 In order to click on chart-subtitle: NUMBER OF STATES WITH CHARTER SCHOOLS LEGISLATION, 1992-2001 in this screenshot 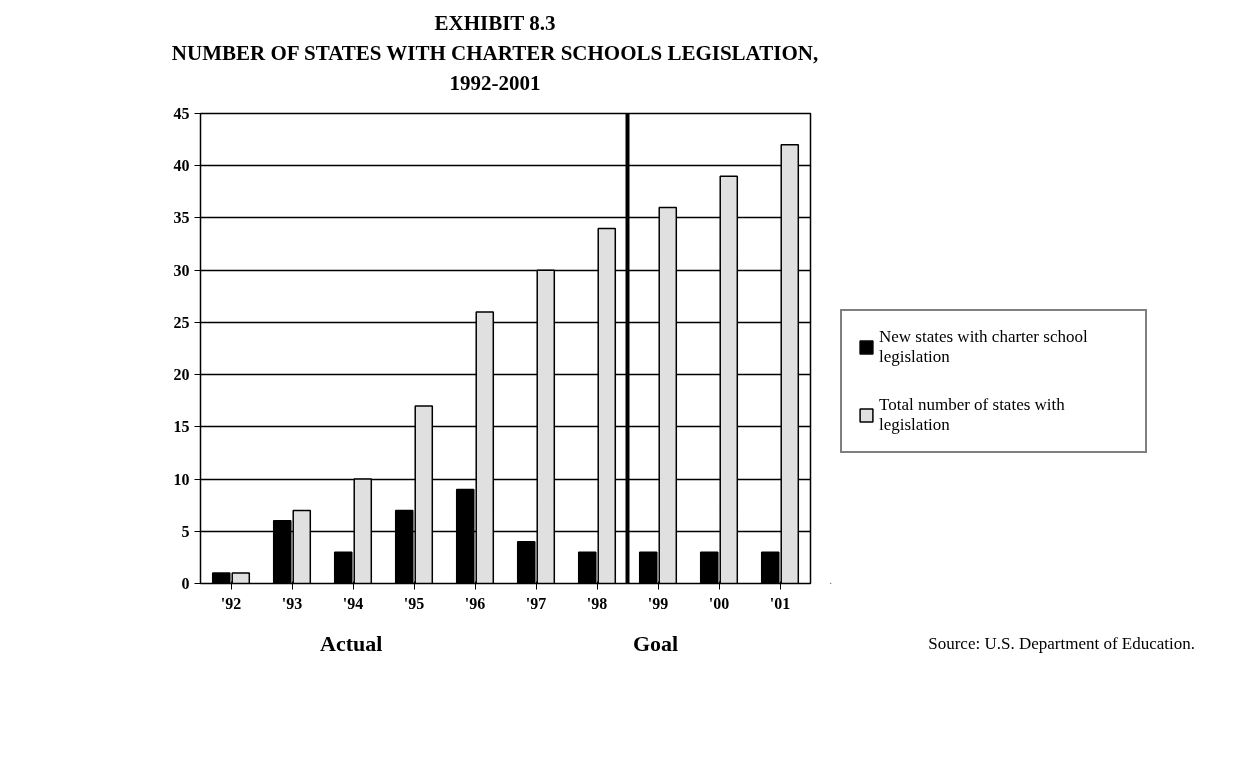, I will do `click(495, 68)`.